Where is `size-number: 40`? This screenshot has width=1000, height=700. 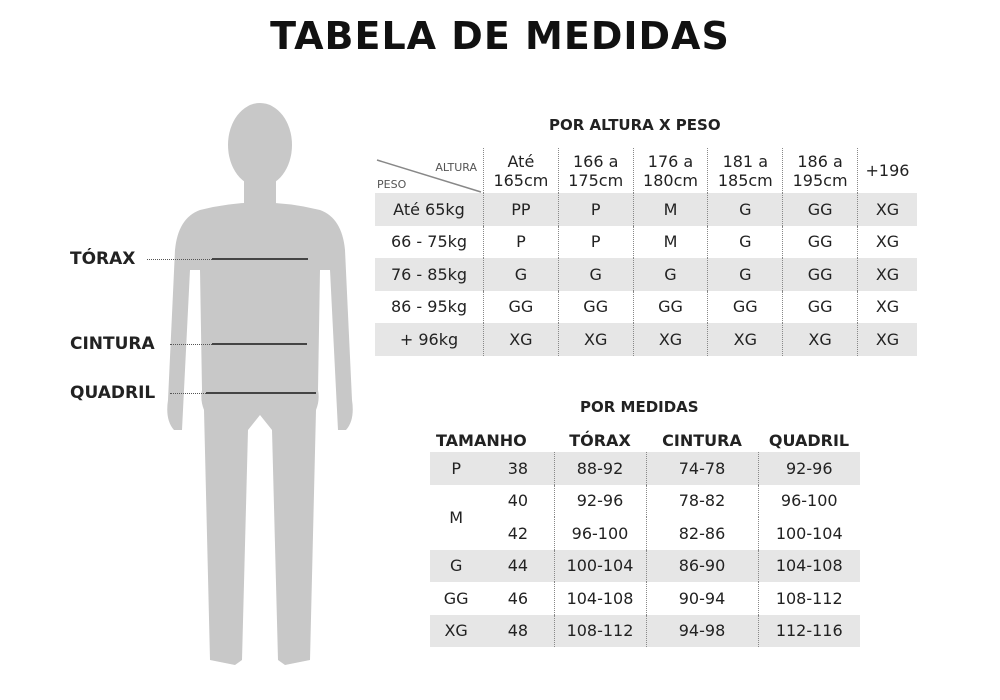 size-number: 40 is located at coordinates (518, 501).